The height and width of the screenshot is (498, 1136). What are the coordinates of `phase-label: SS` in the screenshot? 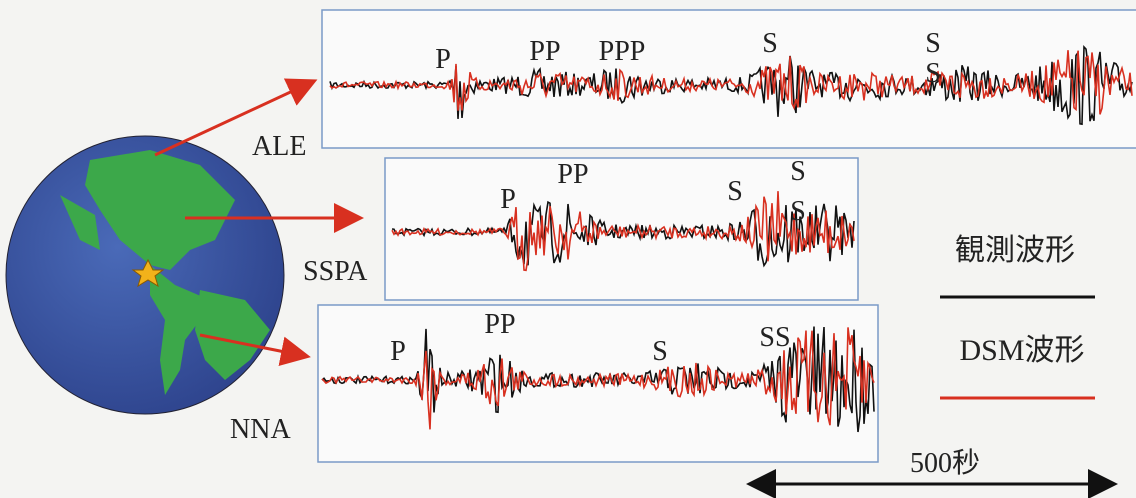 It's located at (774, 337).